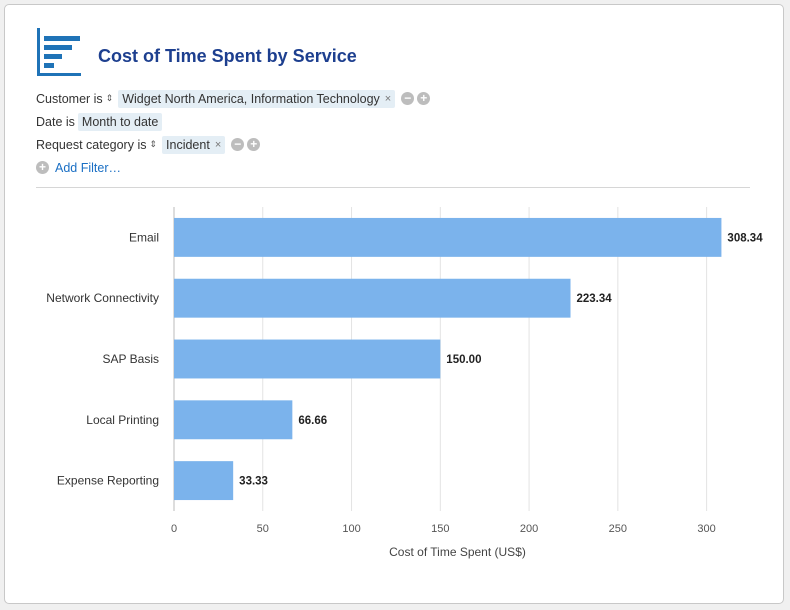 The height and width of the screenshot is (610, 790). What do you see at coordinates (745, 238) in the screenshot?
I see `data-label: 308.34` at bounding box center [745, 238].